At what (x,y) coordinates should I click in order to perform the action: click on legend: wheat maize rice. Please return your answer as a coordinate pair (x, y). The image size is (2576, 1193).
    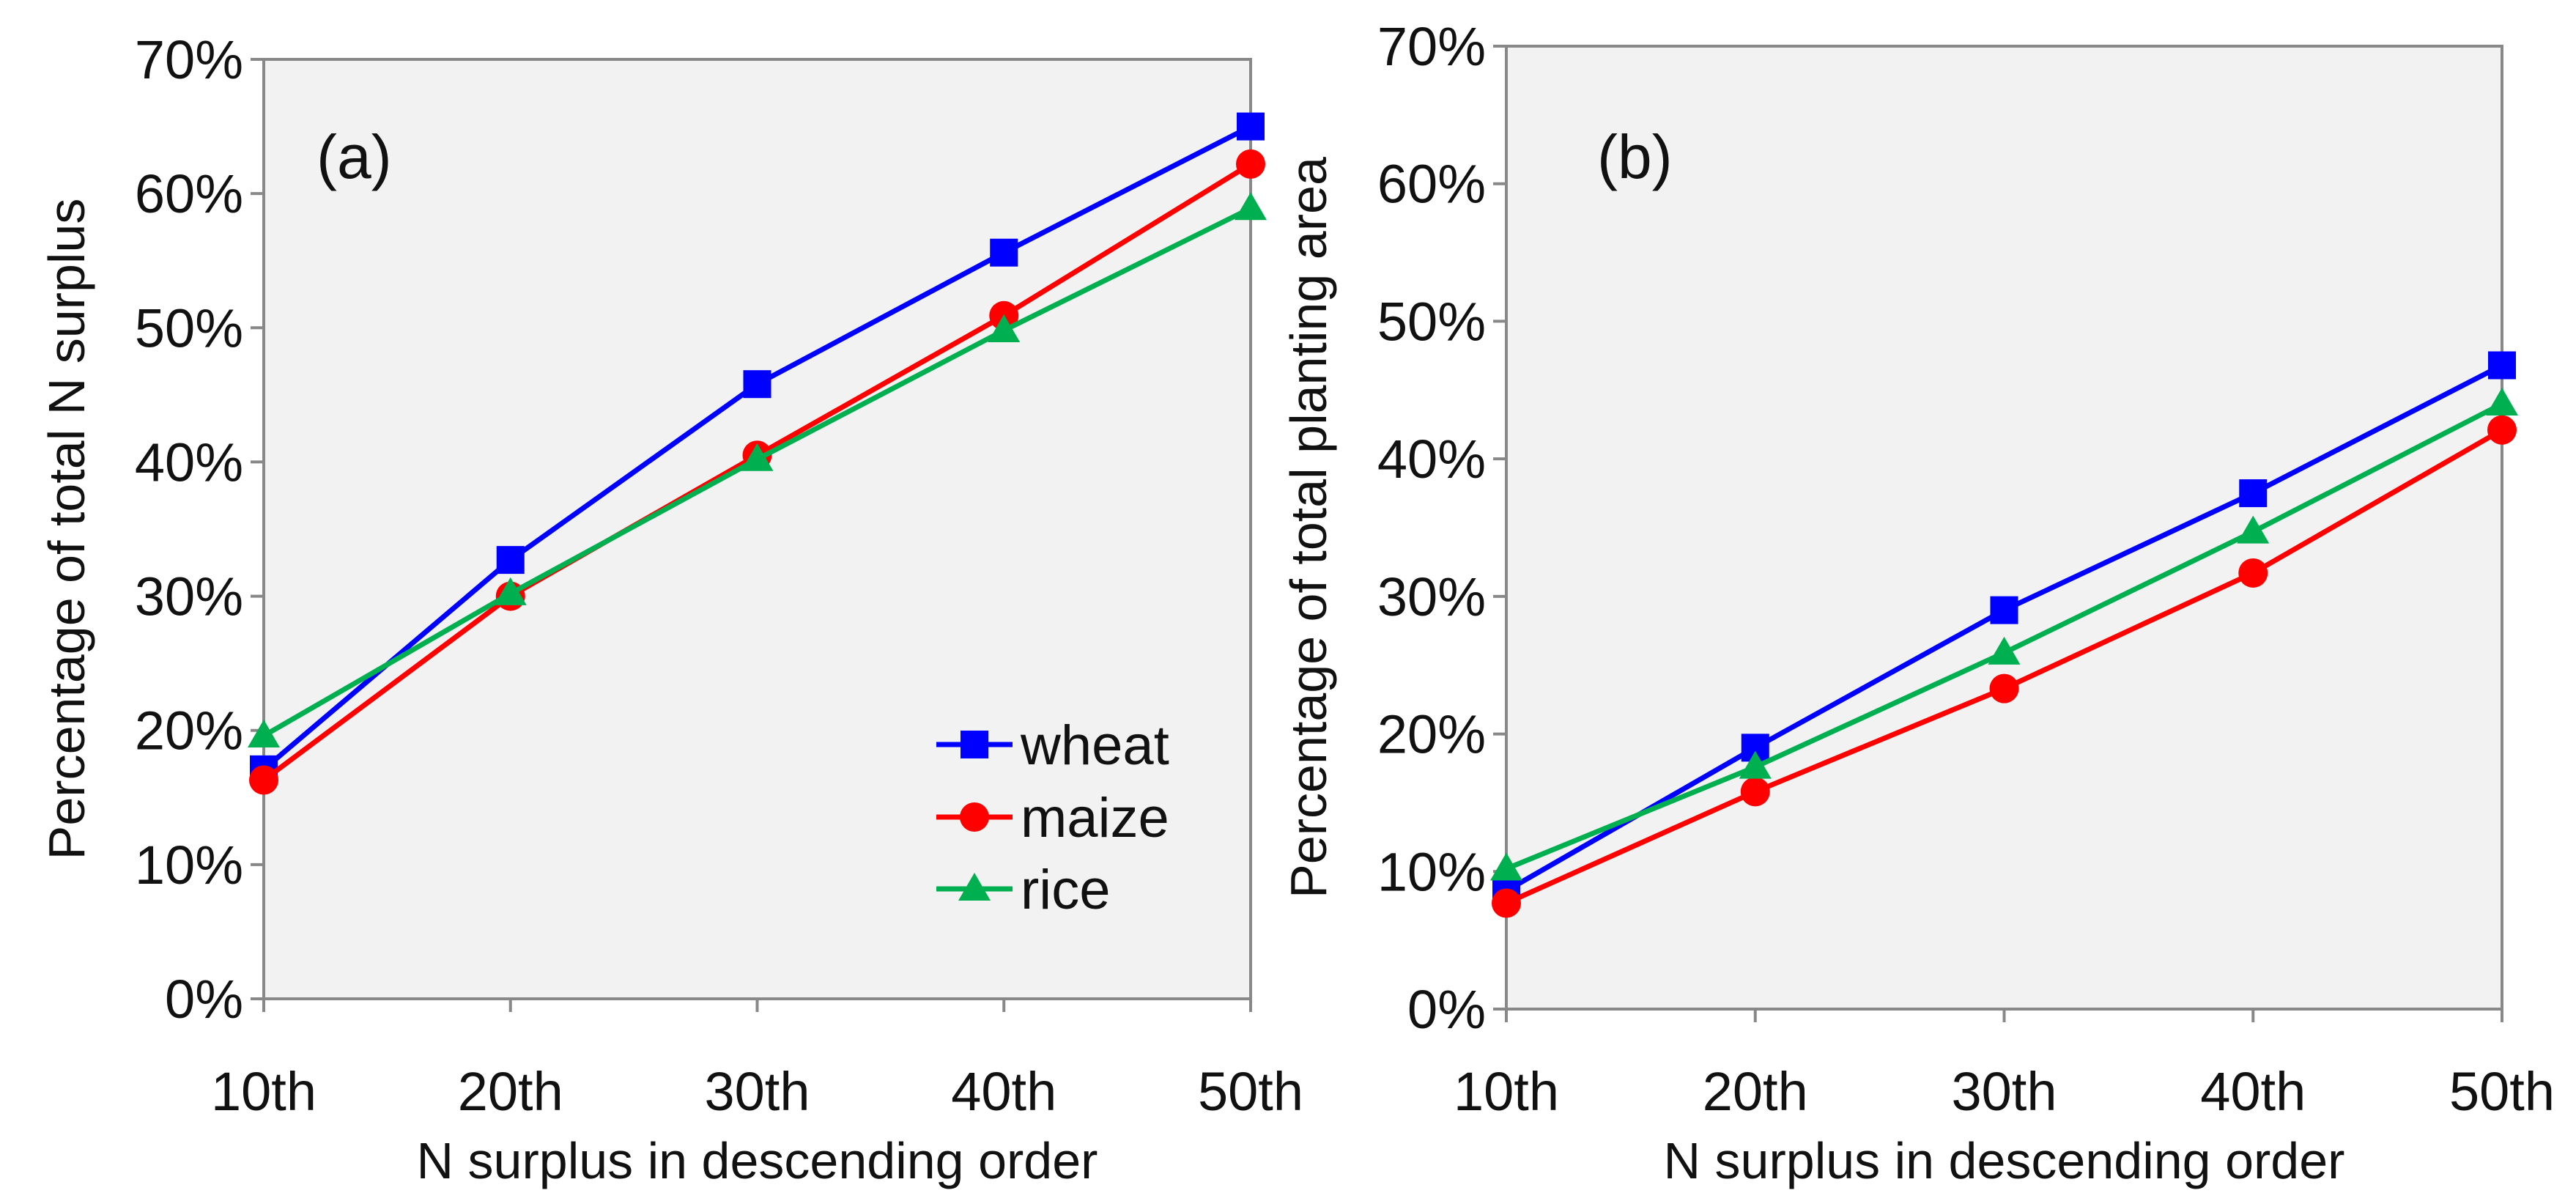
    Looking at the image, I should click on (1052, 817).